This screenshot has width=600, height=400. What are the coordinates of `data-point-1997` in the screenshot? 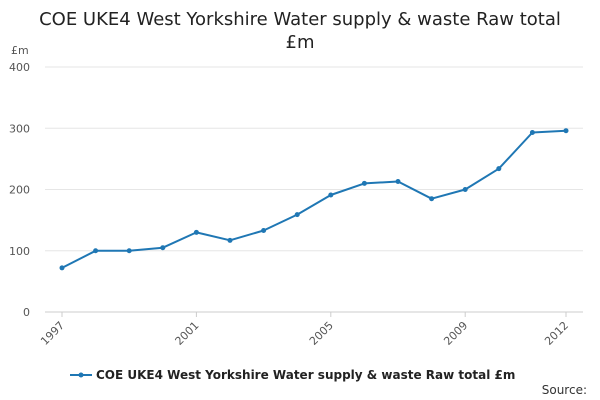 It's located at (62, 268).